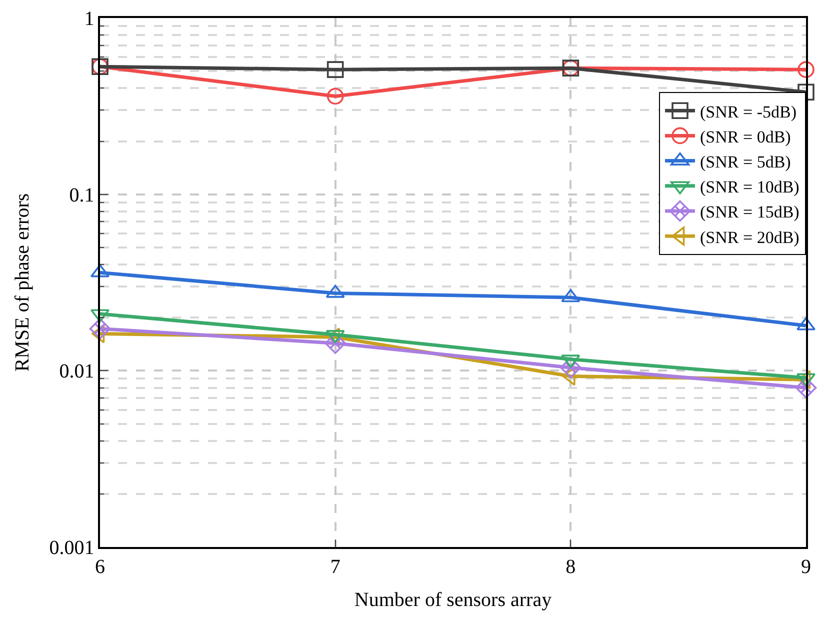 The image size is (819, 627). Describe the element at coordinates (750, 212) in the screenshot. I see `legend-label: (SNR = 15dB)` at that location.